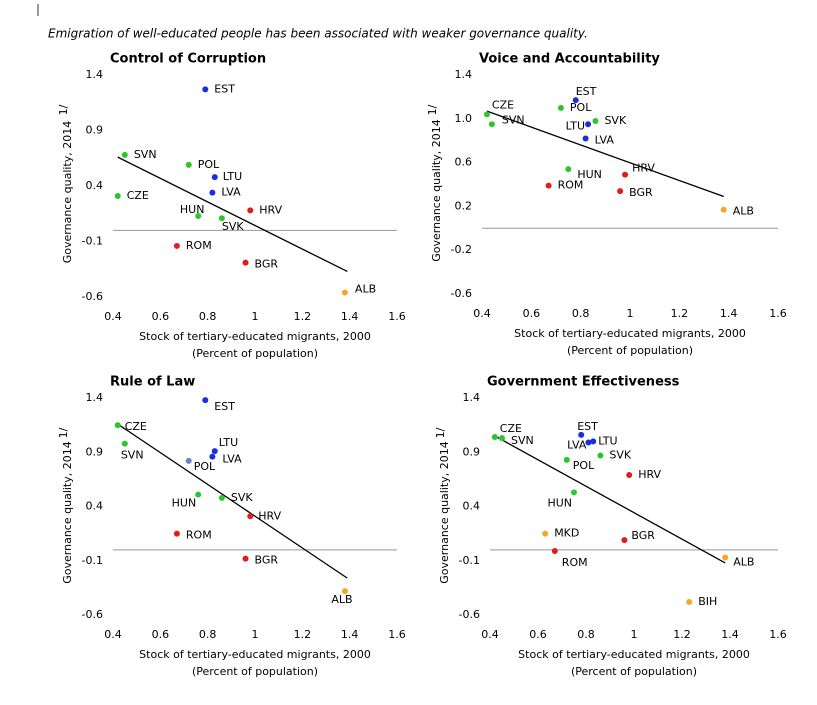 This screenshot has width=817, height=705. Describe the element at coordinates (469, 614) in the screenshot. I see `y-tick-label: -0.6` at that location.